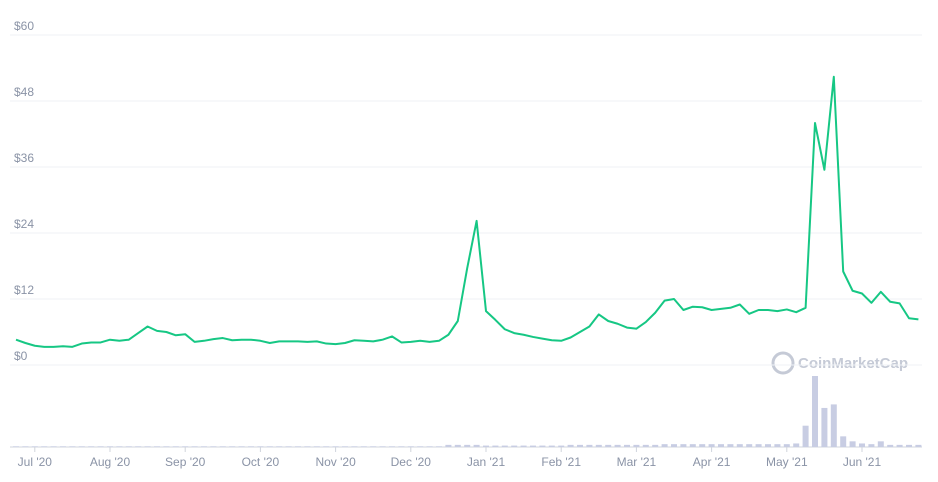  What do you see at coordinates (24, 92) in the screenshot?
I see `y-tick-label: $48` at bounding box center [24, 92].